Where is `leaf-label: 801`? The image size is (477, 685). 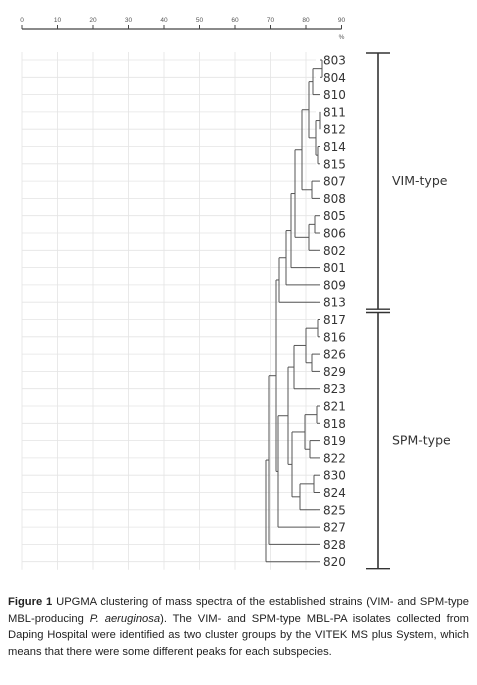
leaf-label: 801 is located at coordinates (334, 268).